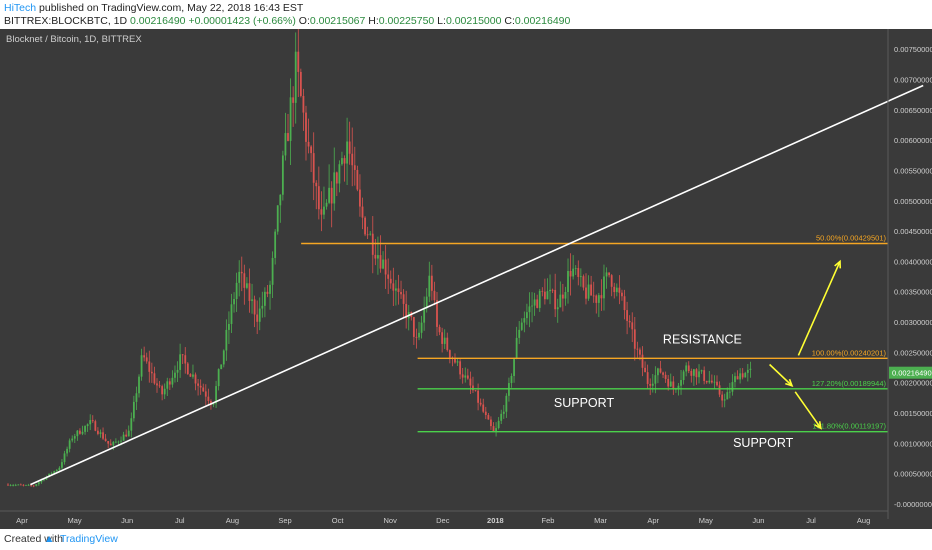 The image size is (932, 550). Describe the element at coordinates (851, 238) in the screenshot. I see `fib-level-label: 50.00%(0.00429501)` at that location.